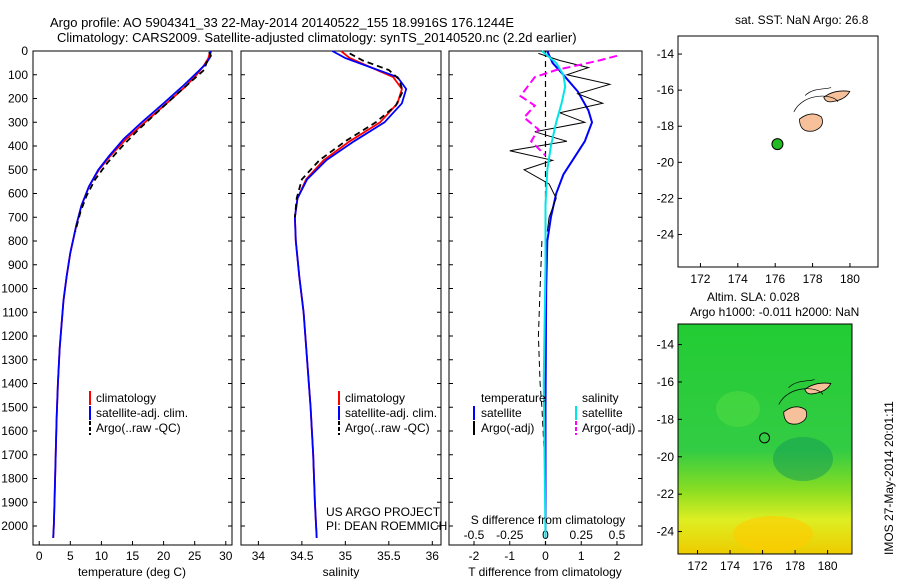 The image size is (900, 580). I want to click on x-tick-label: 25, so click(195, 556).